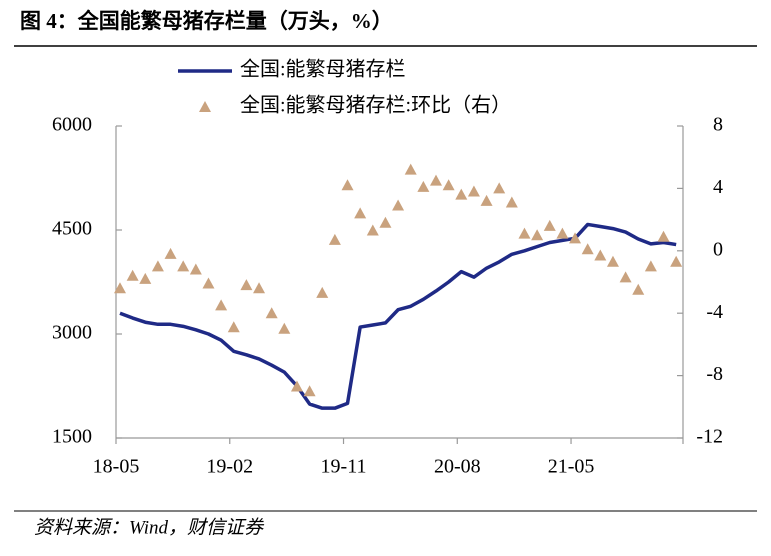 This screenshot has width=771, height=556. I want to click on y2-tick-label: -12, so click(709, 437).